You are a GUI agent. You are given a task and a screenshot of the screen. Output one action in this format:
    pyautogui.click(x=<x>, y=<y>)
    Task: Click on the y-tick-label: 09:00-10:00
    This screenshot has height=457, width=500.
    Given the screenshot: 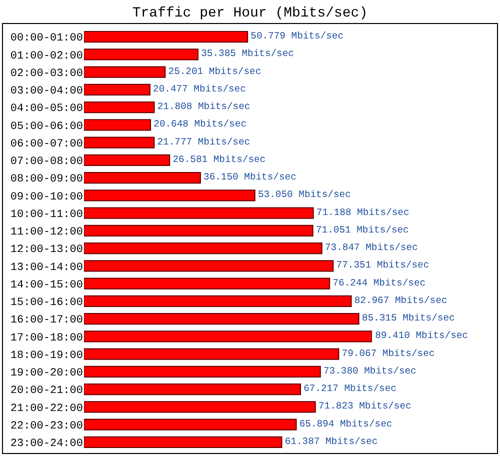 What is the action you would take?
    pyautogui.click(x=46, y=197)
    